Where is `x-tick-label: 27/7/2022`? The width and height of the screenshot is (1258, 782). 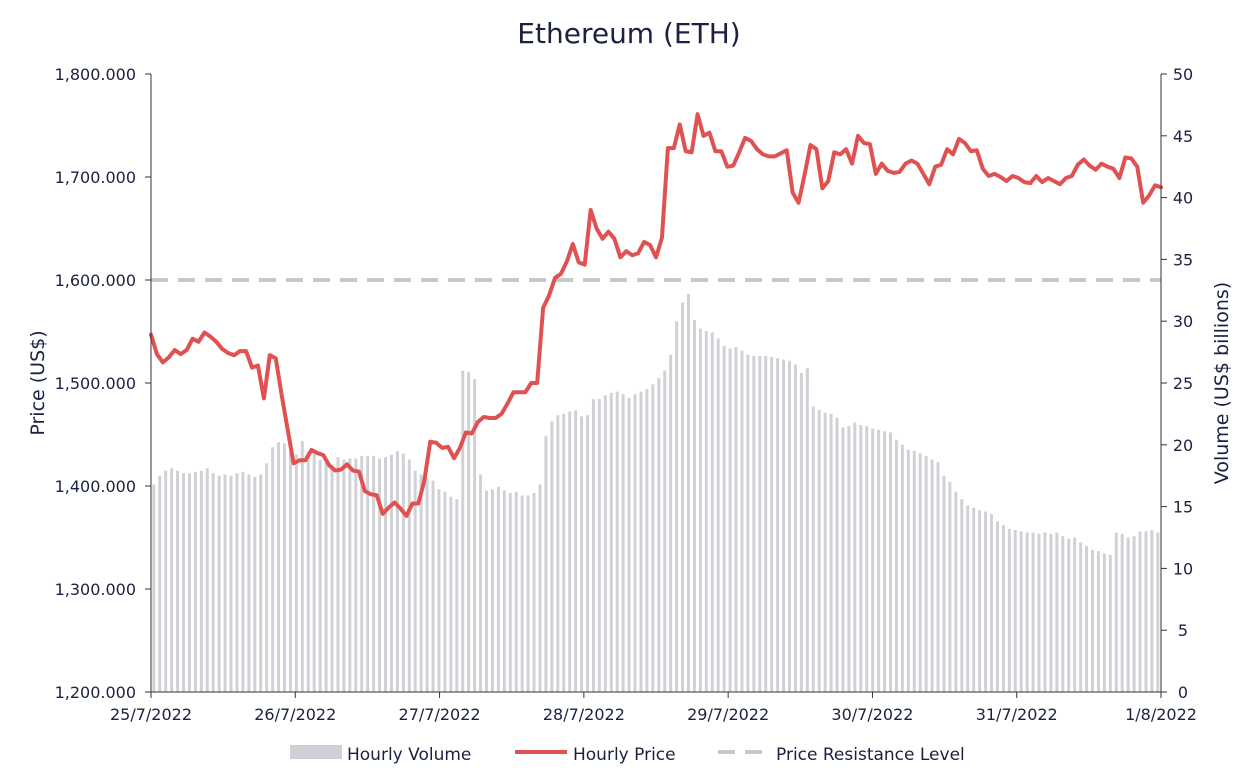 x-tick-label: 27/7/2022 is located at coordinates (440, 714).